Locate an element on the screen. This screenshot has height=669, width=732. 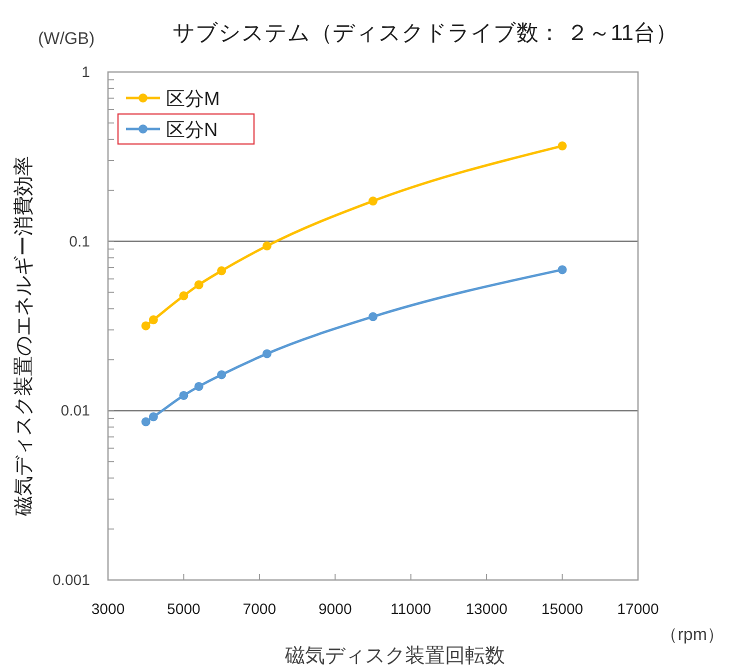
x-axis-title: 磁気ディスク装置回転数 is located at coordinates (394, 656).